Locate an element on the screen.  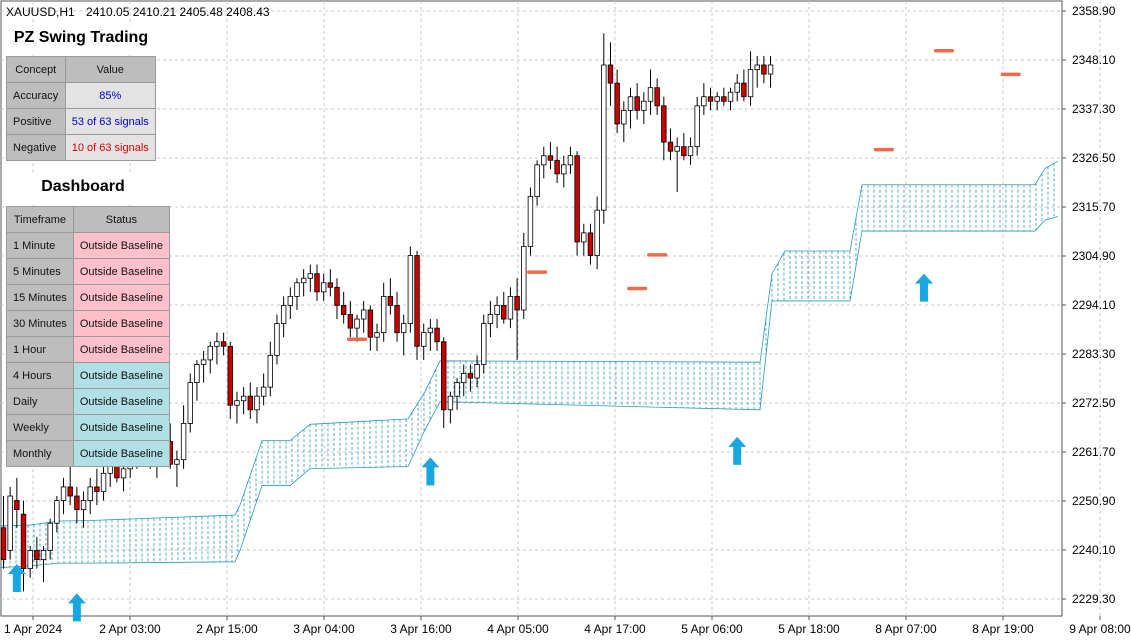
table-row: Accuracy 85% is located at coordinates (81, 95).